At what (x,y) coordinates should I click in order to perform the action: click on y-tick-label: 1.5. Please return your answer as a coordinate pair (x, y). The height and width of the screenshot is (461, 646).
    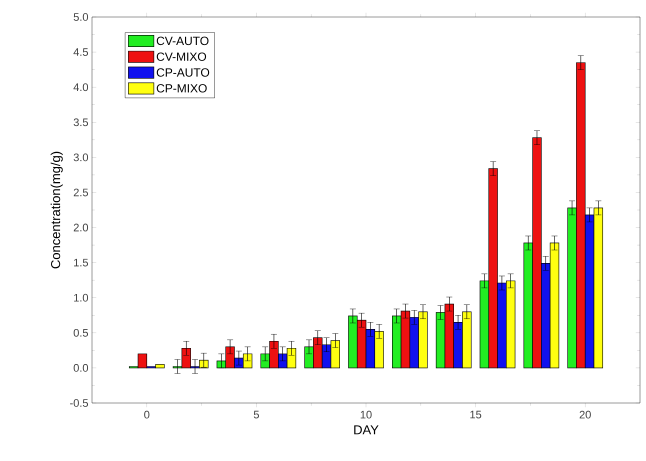
    Looking at the image, I should click on (81, 262).